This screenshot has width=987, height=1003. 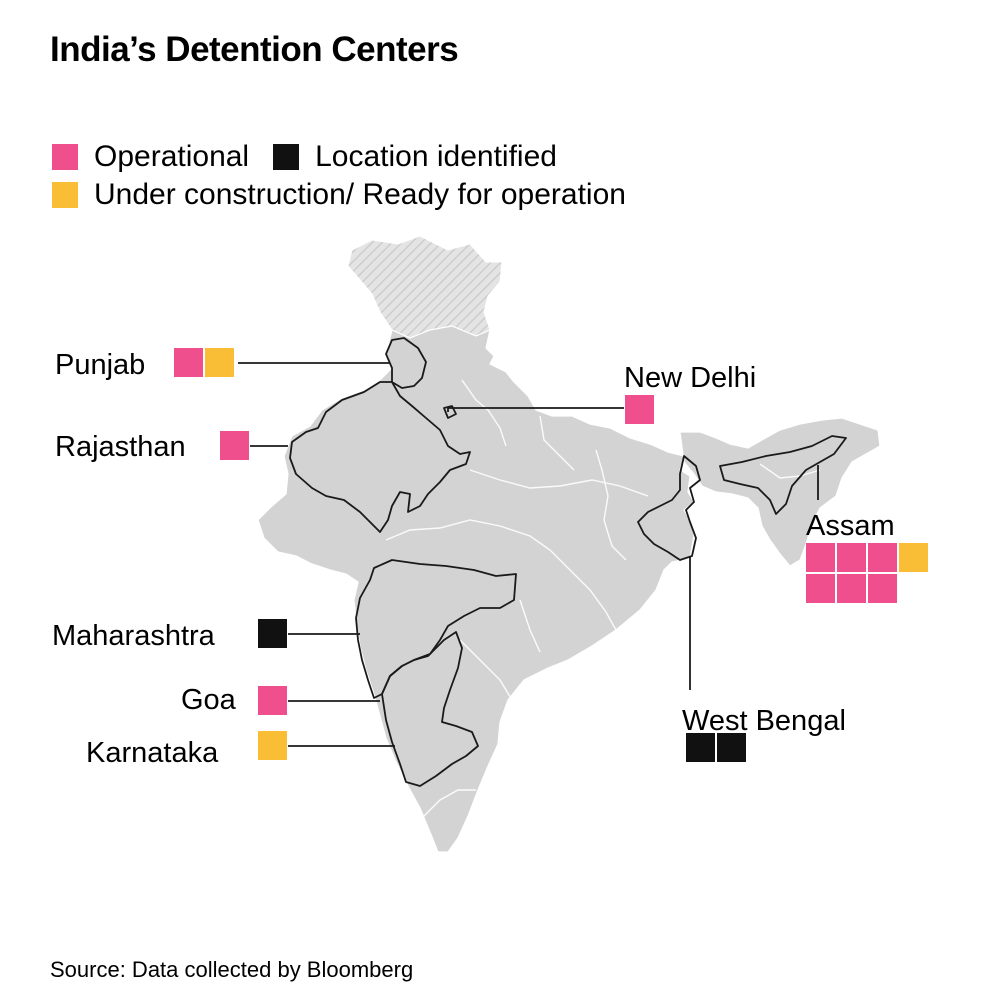 What do you see at coordinates (783, 475) in the screenshot?
I see `assam-outline` at bounding box center [783, 475].